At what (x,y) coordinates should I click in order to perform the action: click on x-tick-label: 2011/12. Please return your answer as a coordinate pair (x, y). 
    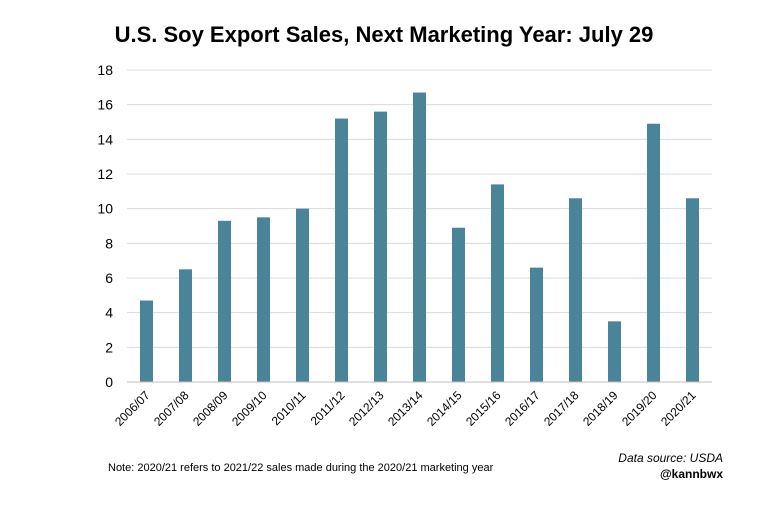
    Looking at the image, I should click on (328, 408).